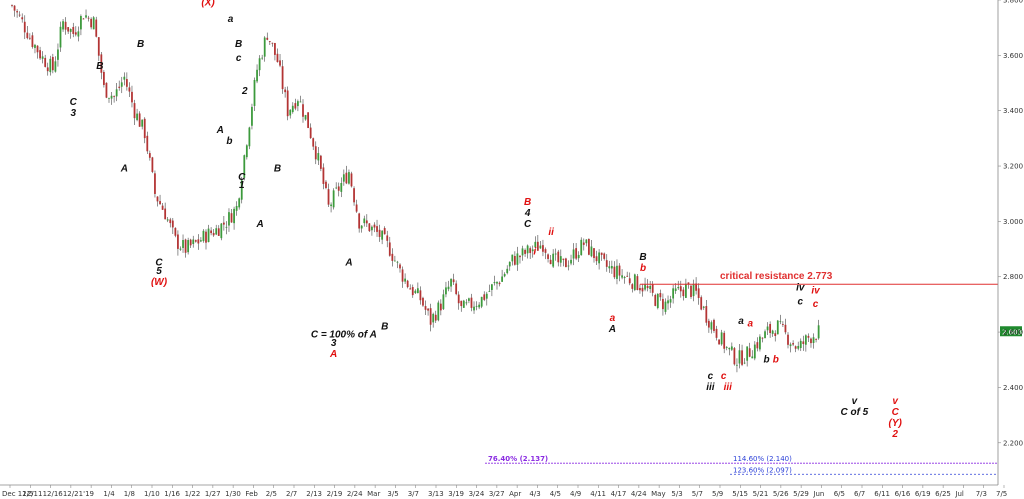 This screenshot has width=1024, height=499. What do you see at coordinates (801, 494) in the screenshot?
I see `x-tick-label: 5/29` at bounding box center [801, 494].